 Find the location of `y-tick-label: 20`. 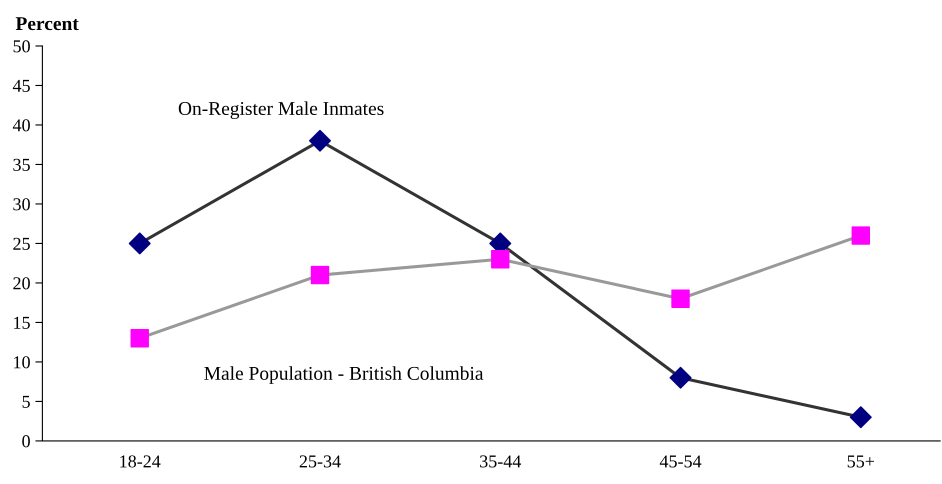

y-tick-label: 20 is located at coordinates (21, 283).